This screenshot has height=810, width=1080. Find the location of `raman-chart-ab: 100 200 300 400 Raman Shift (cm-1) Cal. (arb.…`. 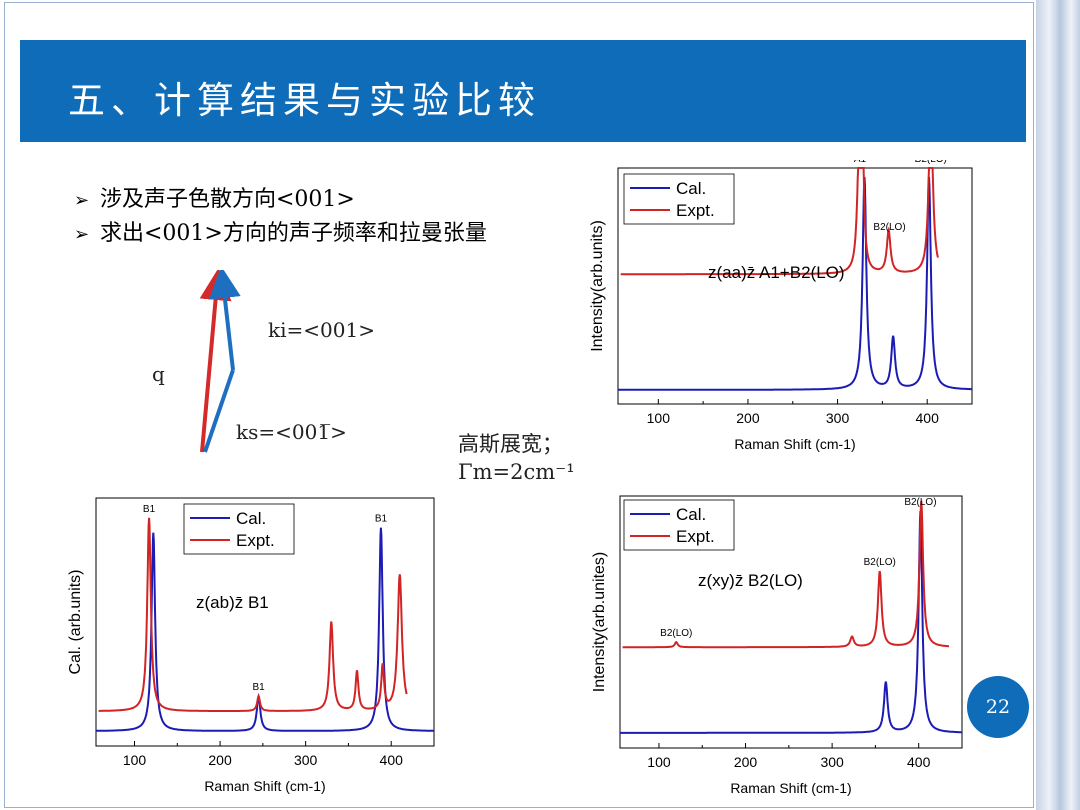

raman-chart-ab: 100 200 300 400 Raman Shift (cm-1) Cal. (arb.… is located at coordinates (251, 645).